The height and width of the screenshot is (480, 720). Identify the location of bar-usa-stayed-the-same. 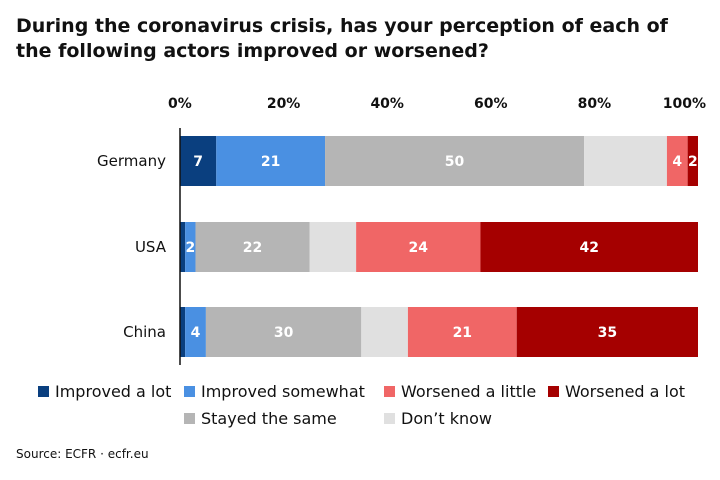
(252, 247).